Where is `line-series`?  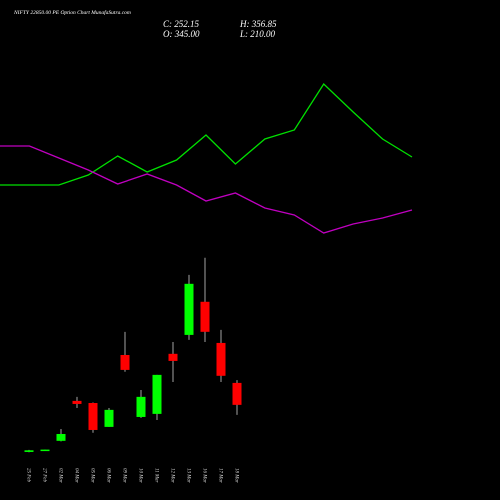 line-series is located at coordinates (206, 189).